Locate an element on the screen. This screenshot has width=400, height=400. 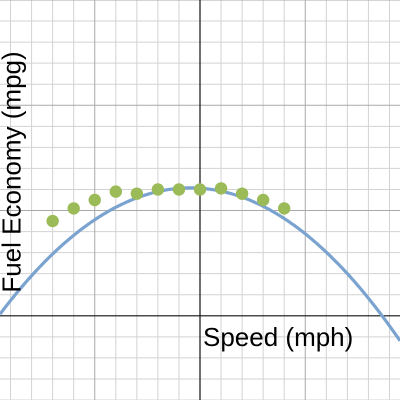
data-points is located at coordinates (168, 205).